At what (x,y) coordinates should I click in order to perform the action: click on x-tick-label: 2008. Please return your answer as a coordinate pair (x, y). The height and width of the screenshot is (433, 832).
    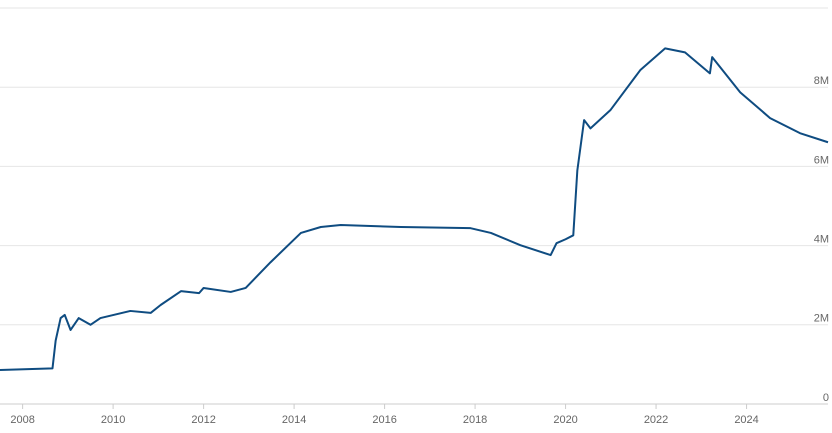
    Looking at the image, I should click on (22, 420).